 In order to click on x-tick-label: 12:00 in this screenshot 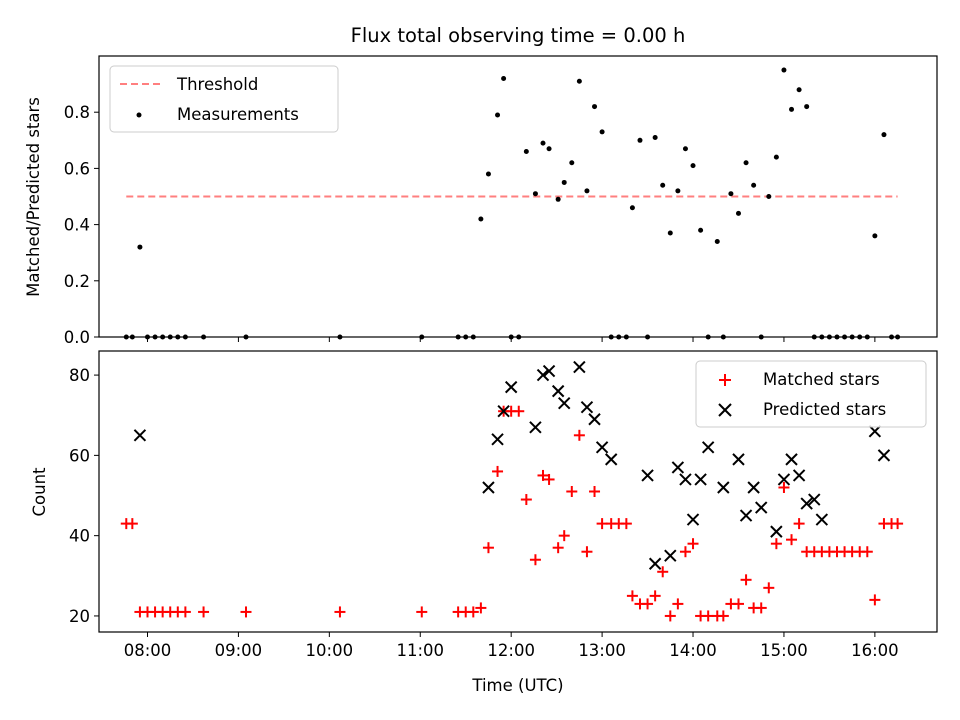, I will do `click(511, 650)`.